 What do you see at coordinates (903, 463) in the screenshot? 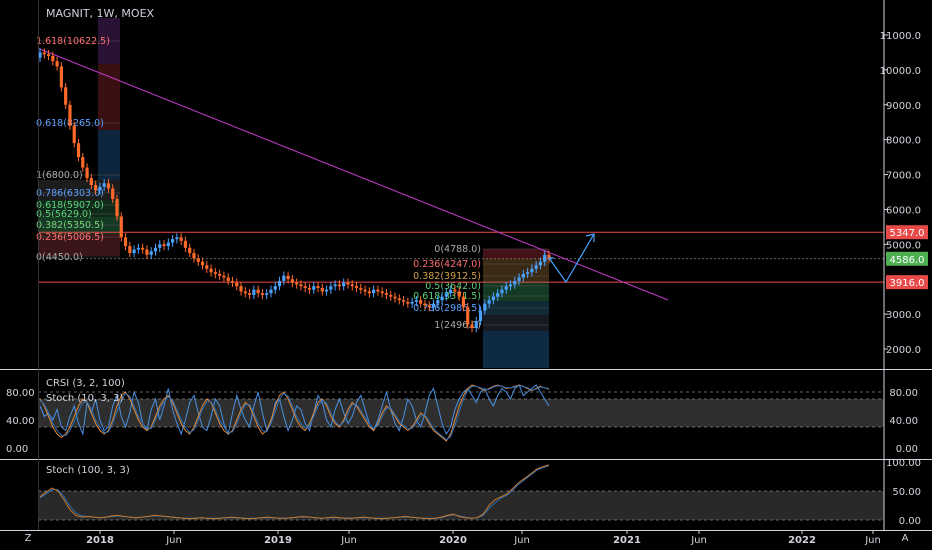
I see `stoch100-tick-label: 100.00` at bounding box center [903, 463].